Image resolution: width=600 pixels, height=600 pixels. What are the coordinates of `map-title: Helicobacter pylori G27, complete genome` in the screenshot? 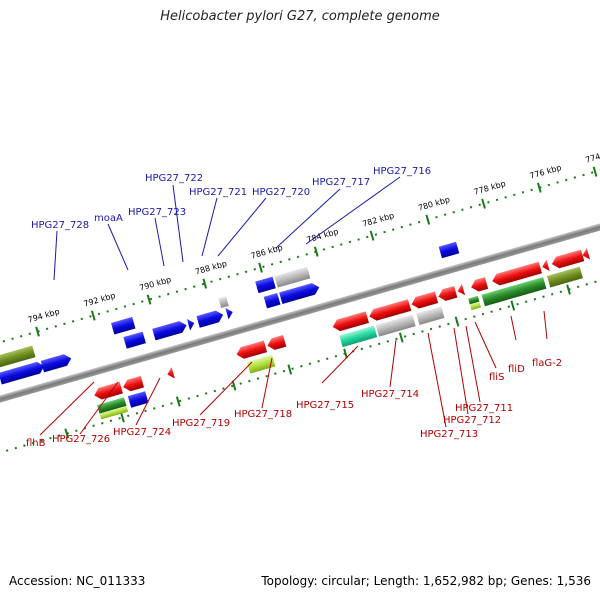 It's located at (300, 16).